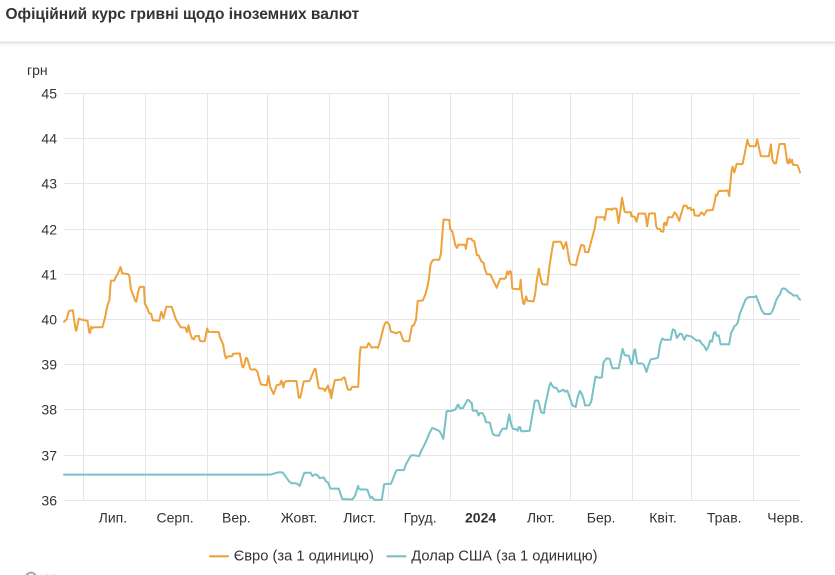 This screenshot has height=575, width=835. Describe the element at coordinates (49, 138) in the screenshot. I see `svg-text: 44` at that location.